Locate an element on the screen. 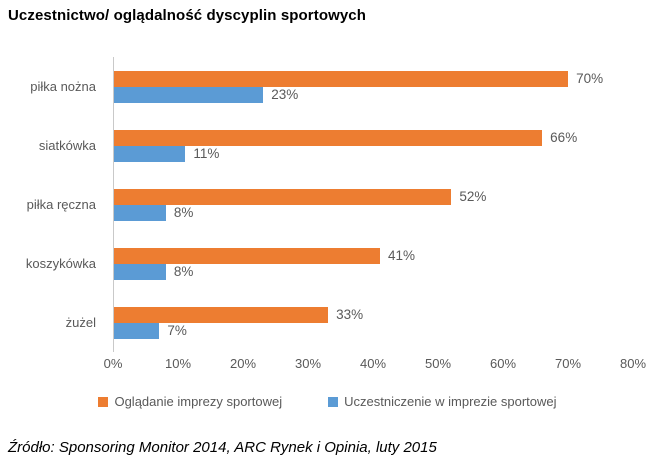  legend-swatch-watching-icon is located at coordinates (103, 401).